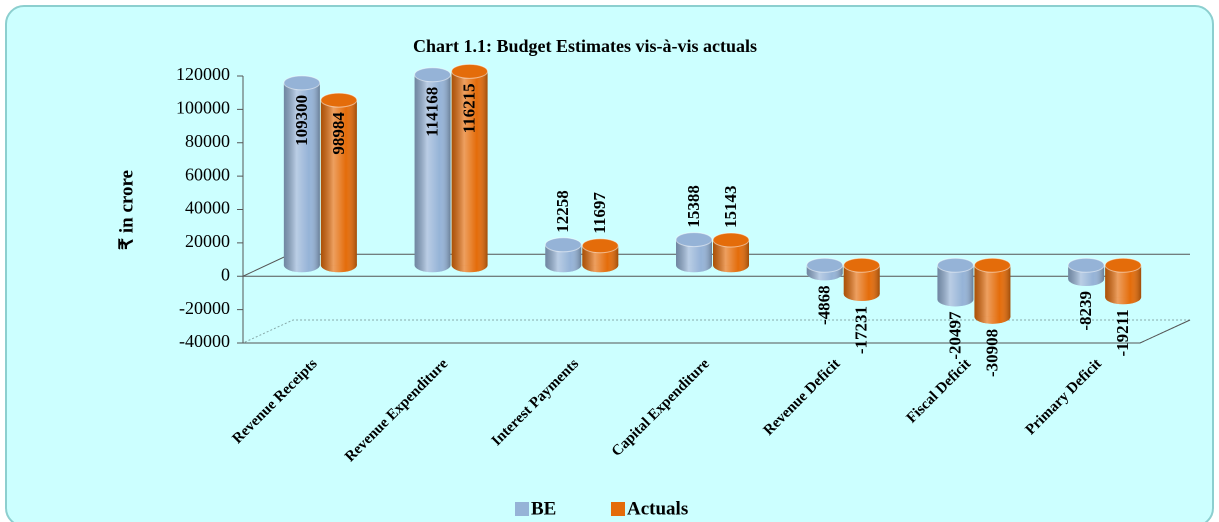  I want to click on data-label: 15388, so click(693, 206).